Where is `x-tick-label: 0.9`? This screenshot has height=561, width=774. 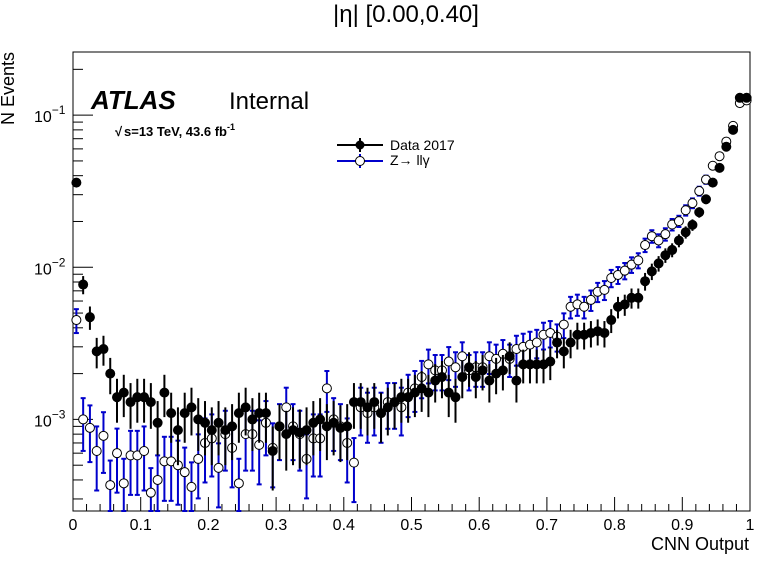
x-tick-label: 0.9 is located at coordinates (682, 525).